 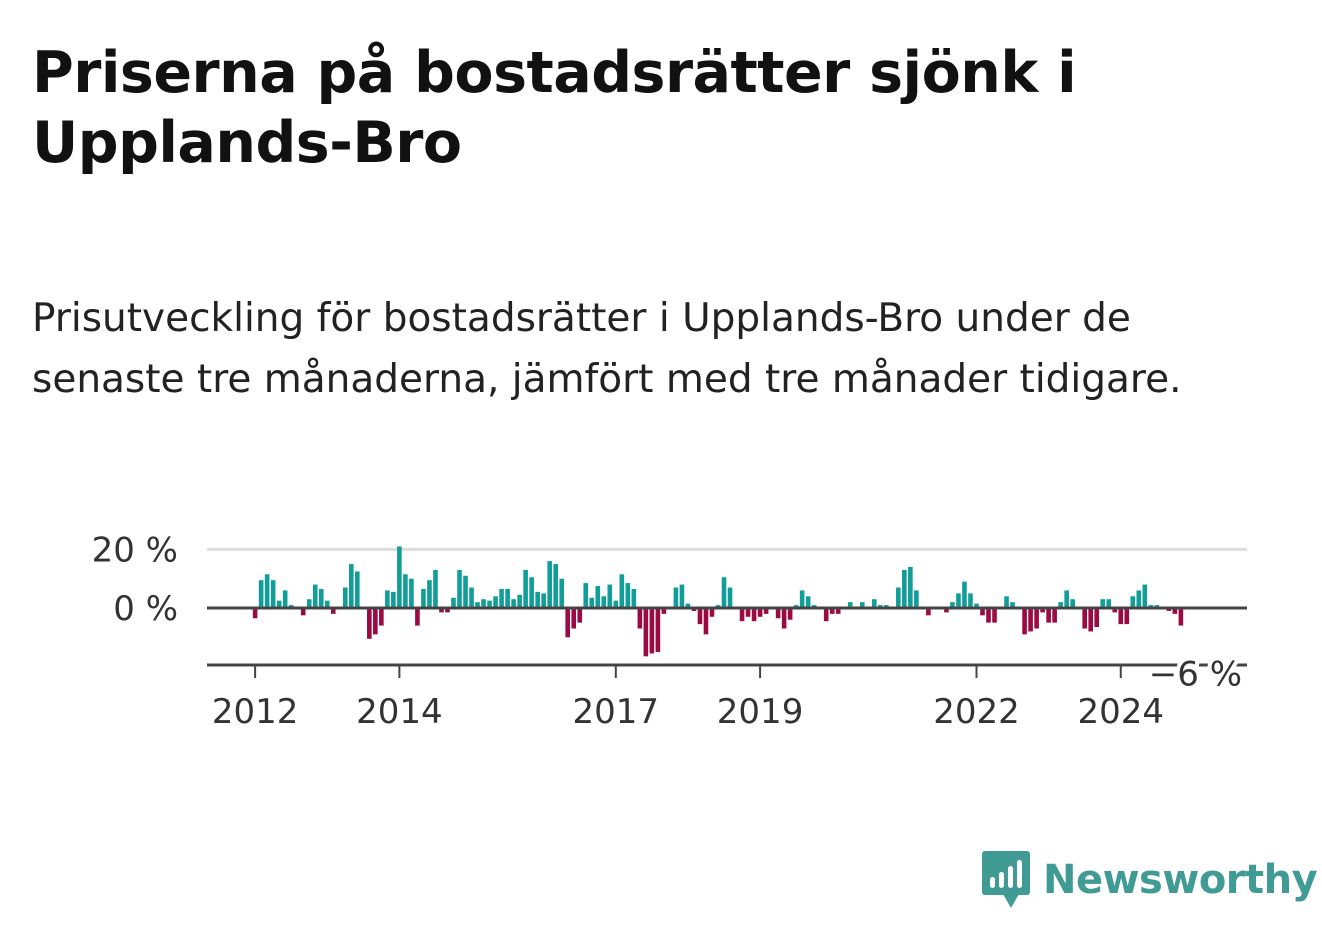 What do you see at coordinates (1149, 880) in the screenshot?
I see `brand-logo: Newsworthy` at bounding box center [1149, 880].